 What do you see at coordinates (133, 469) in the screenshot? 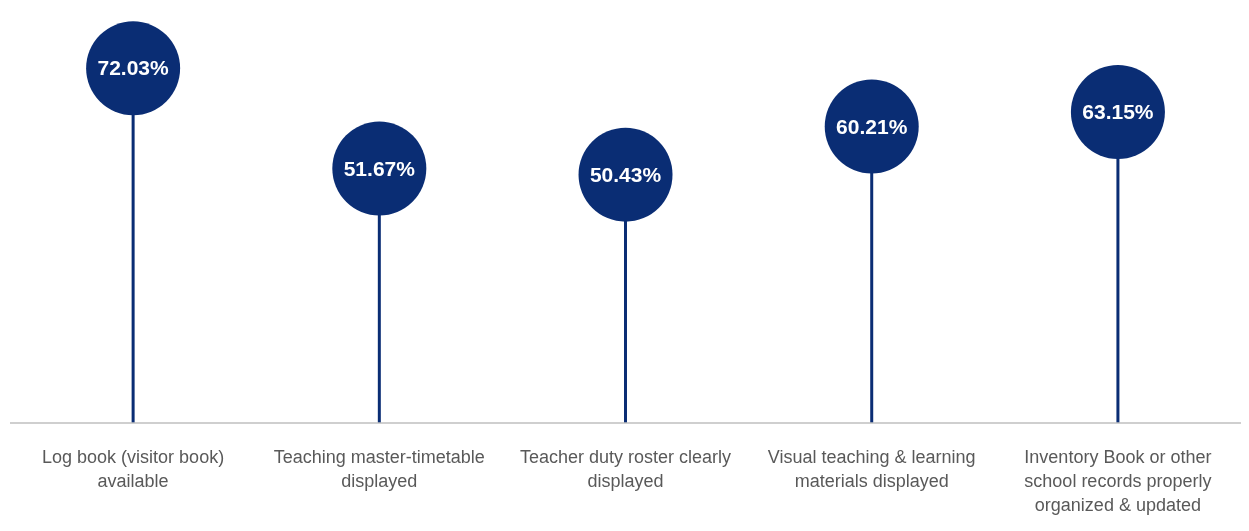
I see `x-tick-label: Log book (visitor book) available` at bounding box center [133, 469].